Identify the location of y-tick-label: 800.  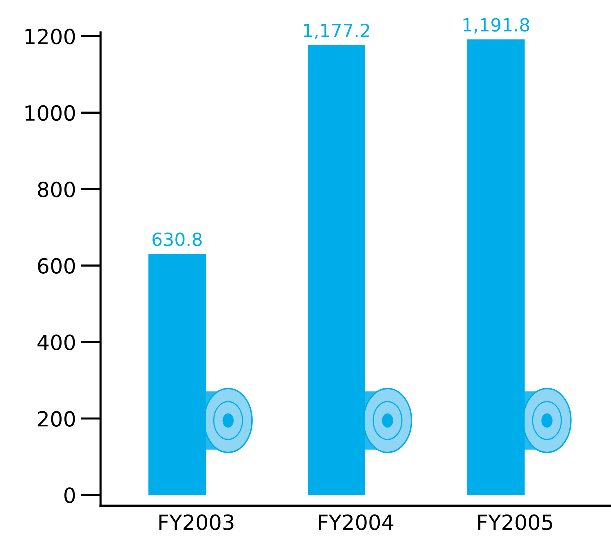
(57, 190).